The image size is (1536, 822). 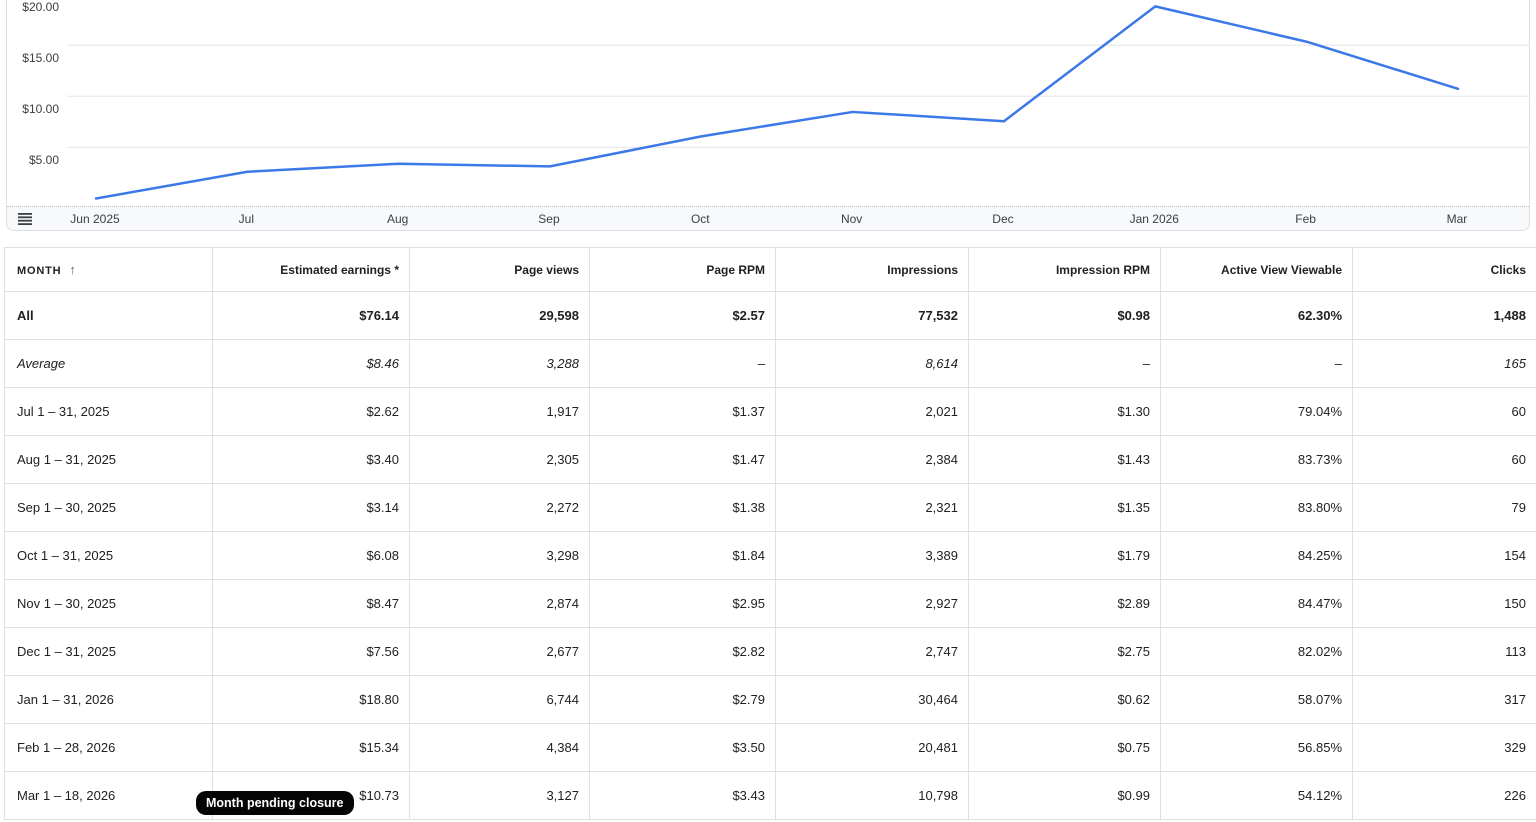 What do you see at coordinates (1064, 411) in the screenshot?
I see `cell-impression-rpm: $1.30` at bounding box center [1064, 411].